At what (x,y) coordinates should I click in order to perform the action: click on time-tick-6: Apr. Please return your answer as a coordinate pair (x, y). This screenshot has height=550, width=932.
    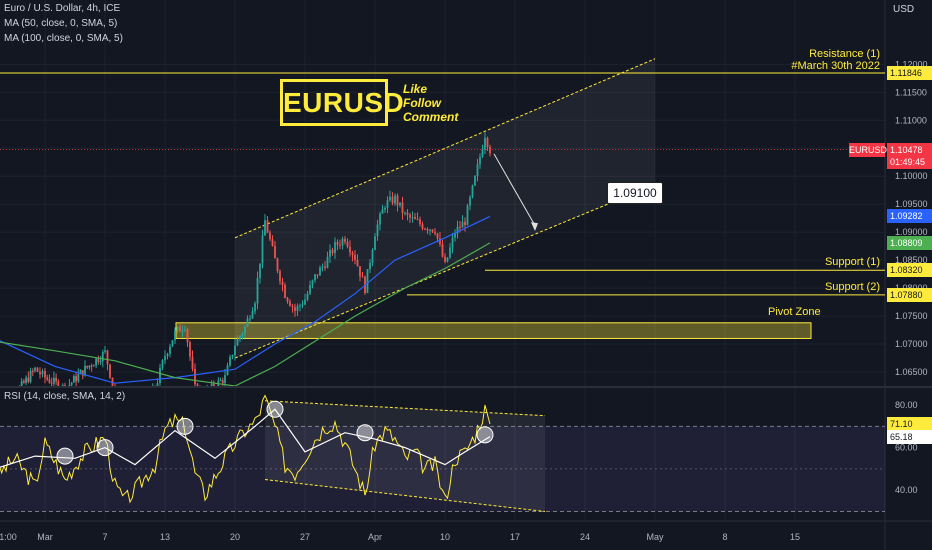
    Looking at the image, I should click on (375, 537).